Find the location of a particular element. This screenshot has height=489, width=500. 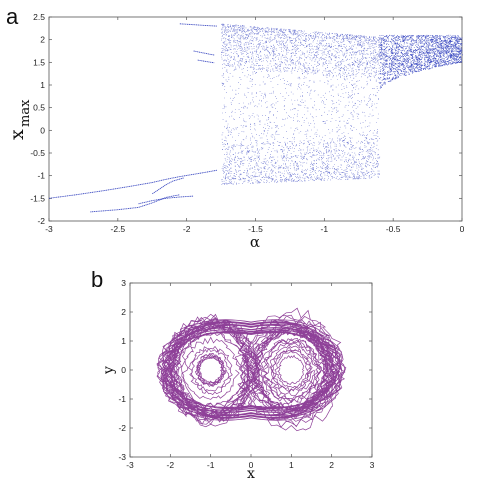

chaotic-scatter-region is located at coordinates (301, 104).